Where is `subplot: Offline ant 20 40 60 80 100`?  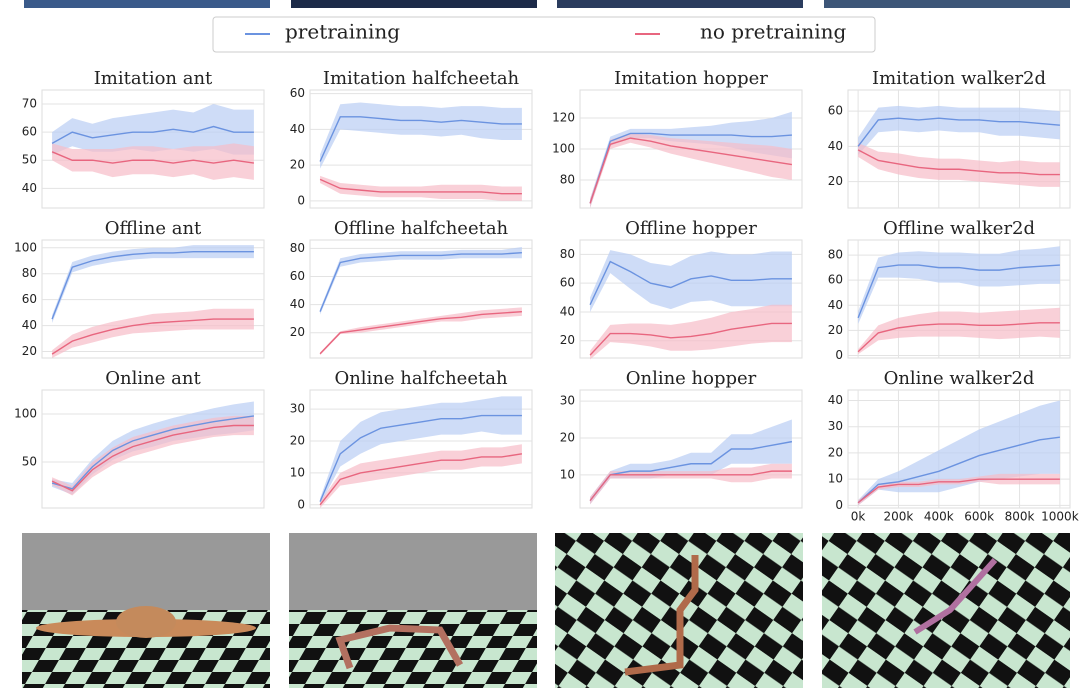
subplot: Offline ant 20 40 60 80 100 is located at coordinates (139, 288).